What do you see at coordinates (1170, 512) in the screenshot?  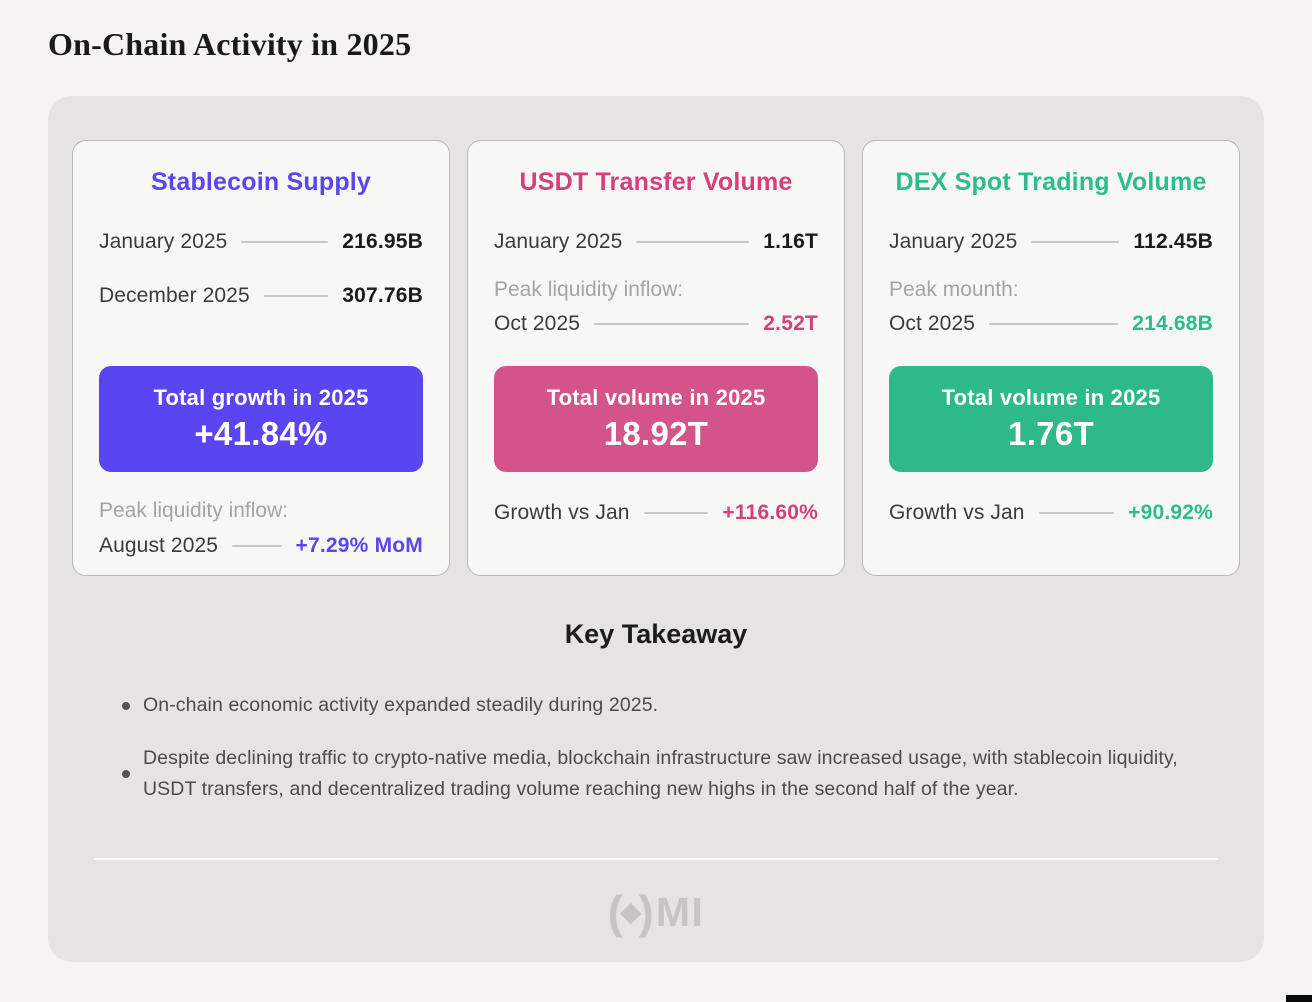 I see `stat-value: +90.92%` at bounding box center [1170, 512].